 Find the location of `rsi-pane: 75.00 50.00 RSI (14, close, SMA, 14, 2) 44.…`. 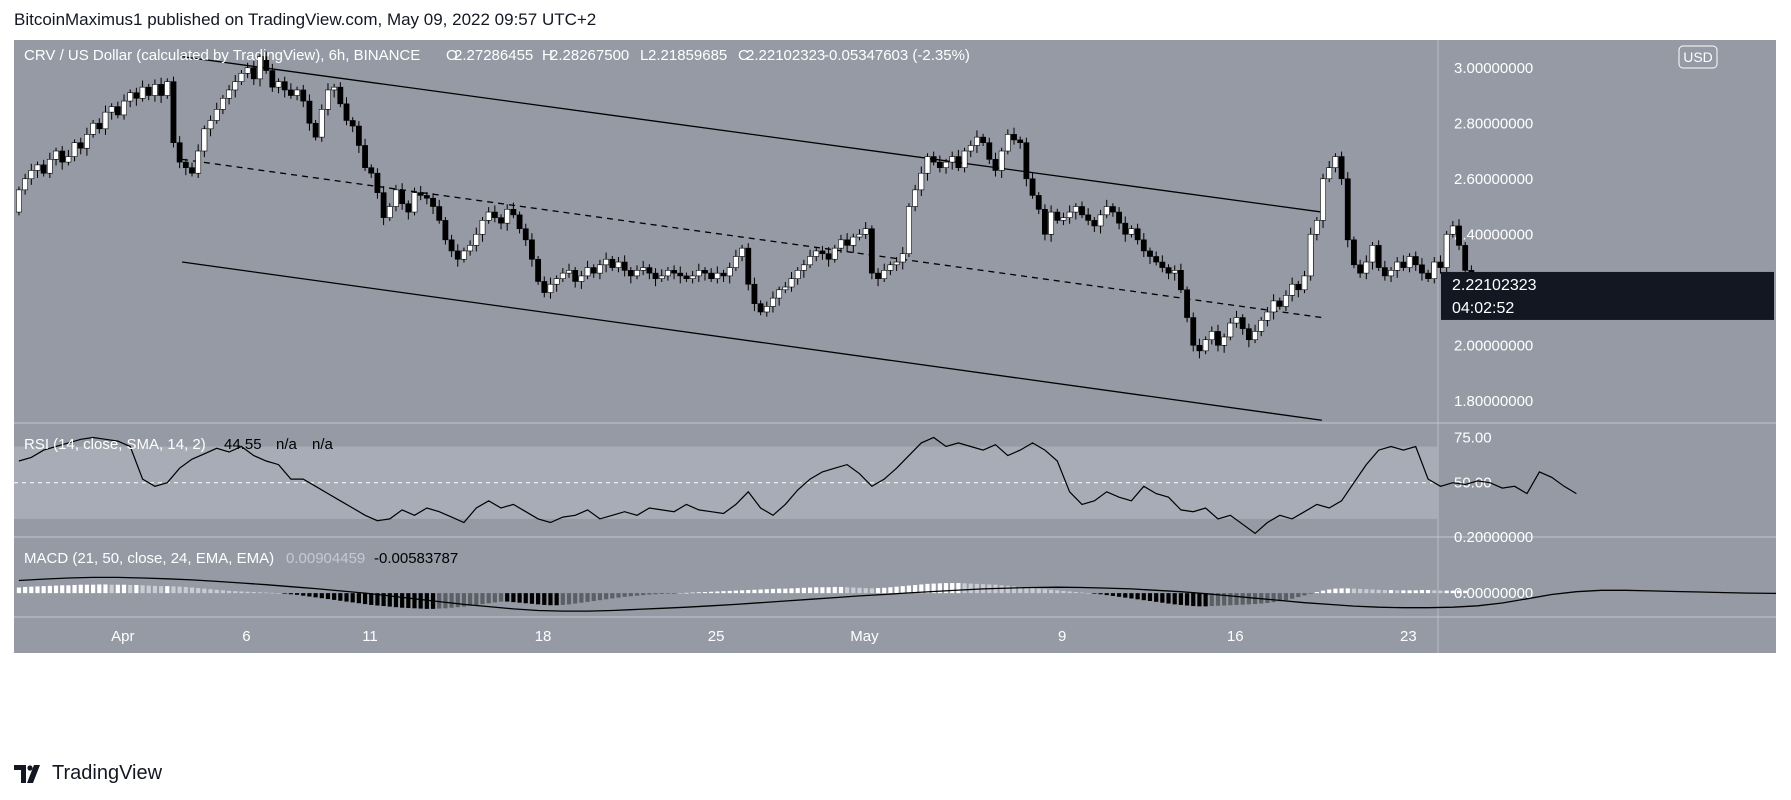

rsi-pane: 75.00 50.00 RSI (14, close, SMA, 14, 2) 44.… is located at coordinates (795, 482).